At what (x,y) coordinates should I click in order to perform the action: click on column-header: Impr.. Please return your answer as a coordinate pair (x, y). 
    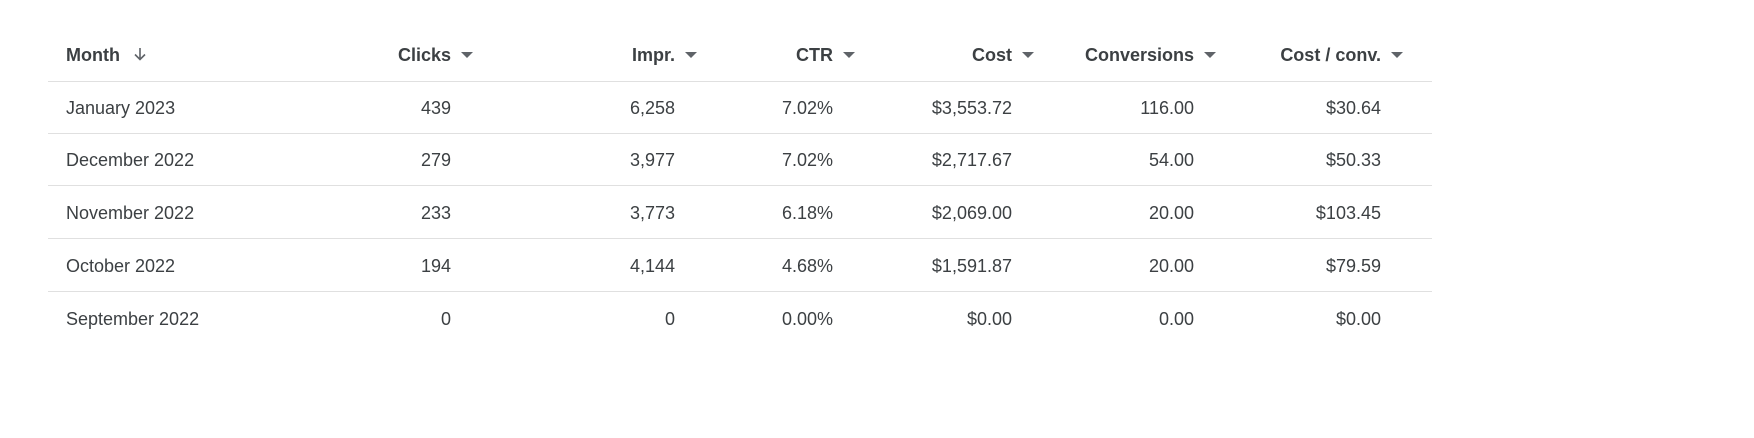
    Looking at the image, I should click on (653, 55).